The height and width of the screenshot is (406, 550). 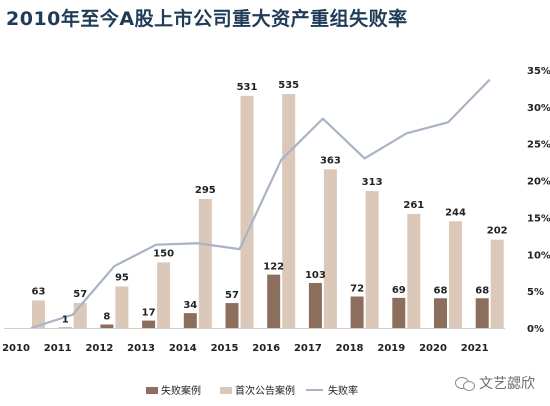 I want to click on legend: 失败案例 首次公告案例 失败率, so click(x=252, y=390).